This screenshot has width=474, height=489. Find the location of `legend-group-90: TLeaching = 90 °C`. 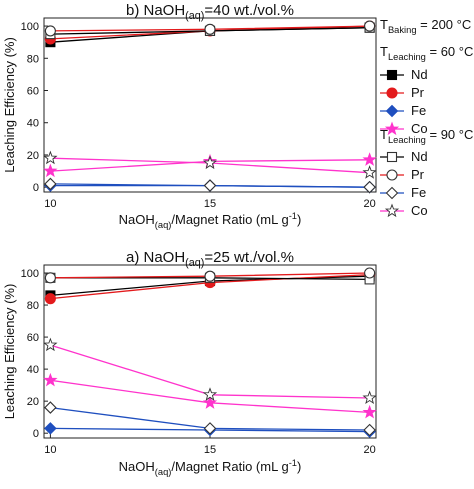

legend-group-90: TLeaching = 90 °C is located at coordinates (426, 136).